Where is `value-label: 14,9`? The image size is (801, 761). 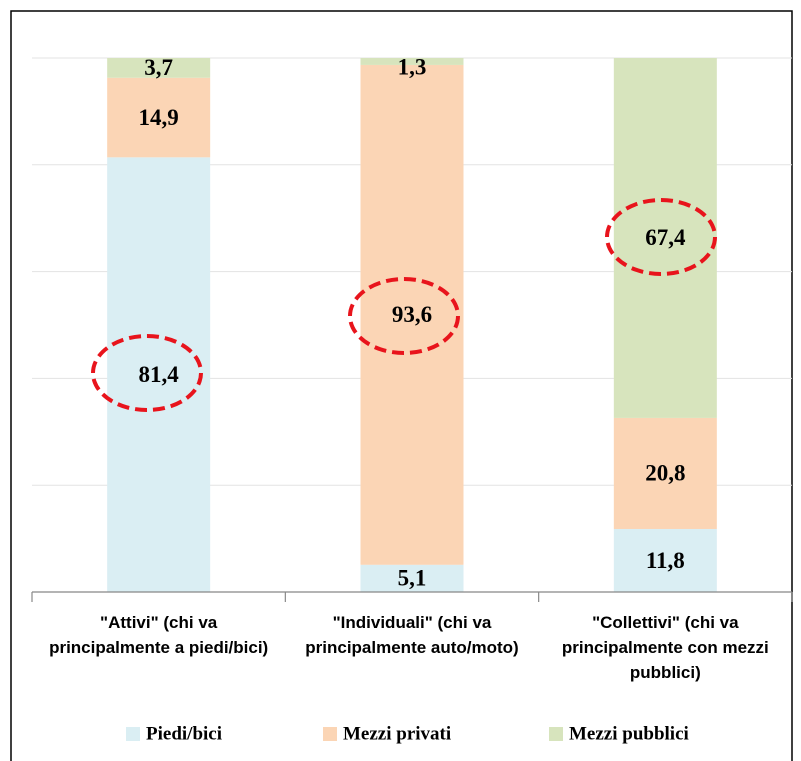 value-label: 14,9 is located at coordinates (159, 117).